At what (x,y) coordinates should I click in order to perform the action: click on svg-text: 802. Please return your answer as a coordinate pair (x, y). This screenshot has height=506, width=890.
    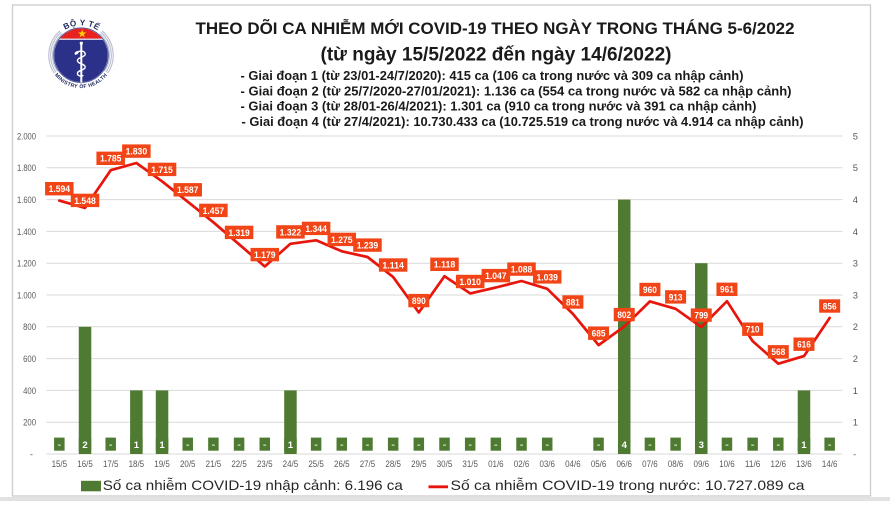
    Looking at the image, I should click on (624, 315).